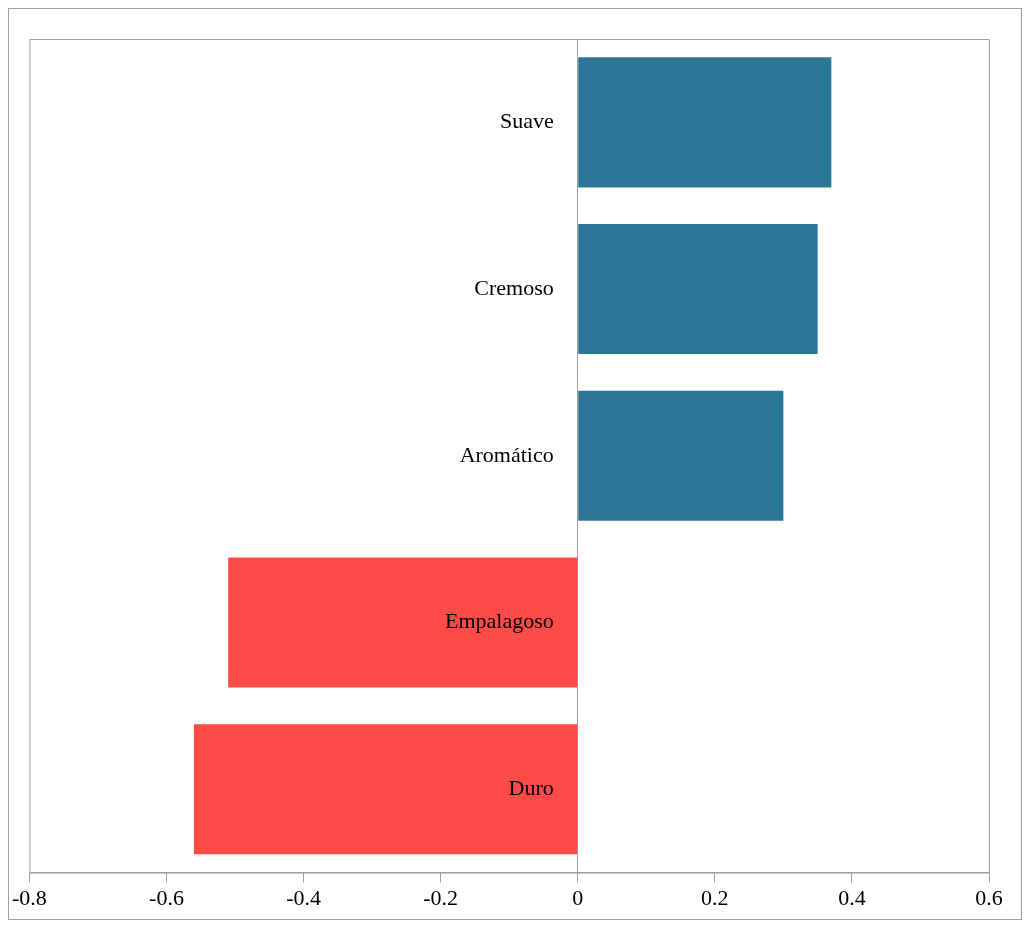 This screenshot has width=1024, height=927. What do you see at coordinates (578, 897) in the screenshot?
I see `x-tick-label: 0` at bounding box center [578, 897].